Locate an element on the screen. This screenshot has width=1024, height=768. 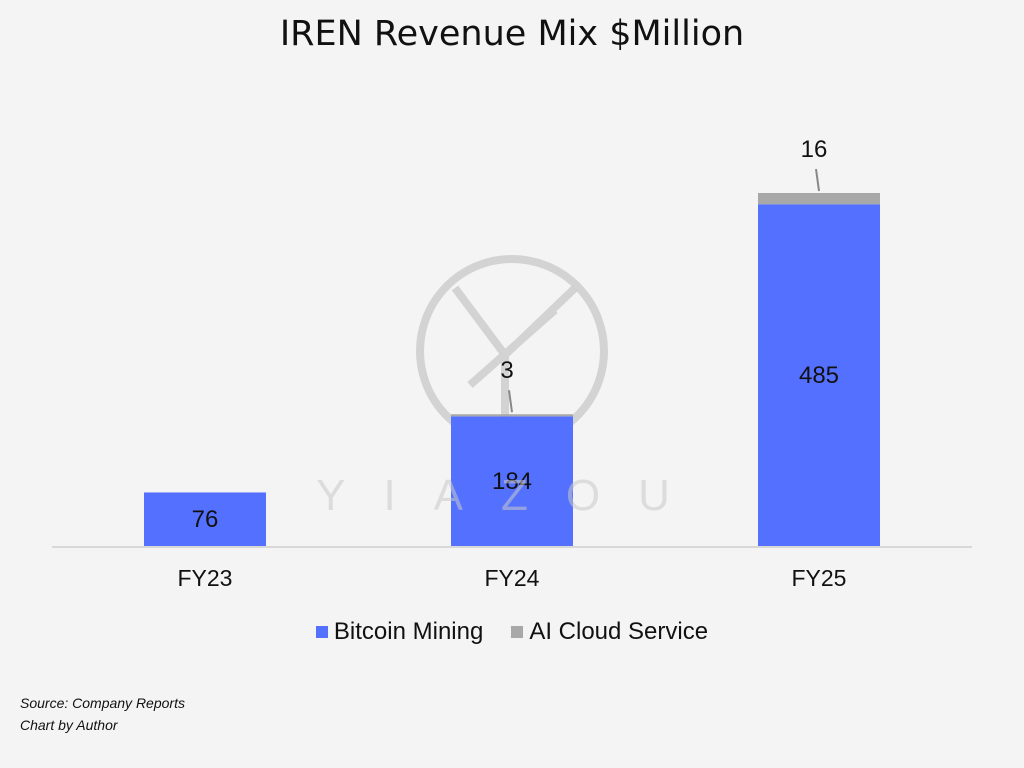
legend-label-bitcoin: Bitcoin Mining is located at coordinates (408, 631).